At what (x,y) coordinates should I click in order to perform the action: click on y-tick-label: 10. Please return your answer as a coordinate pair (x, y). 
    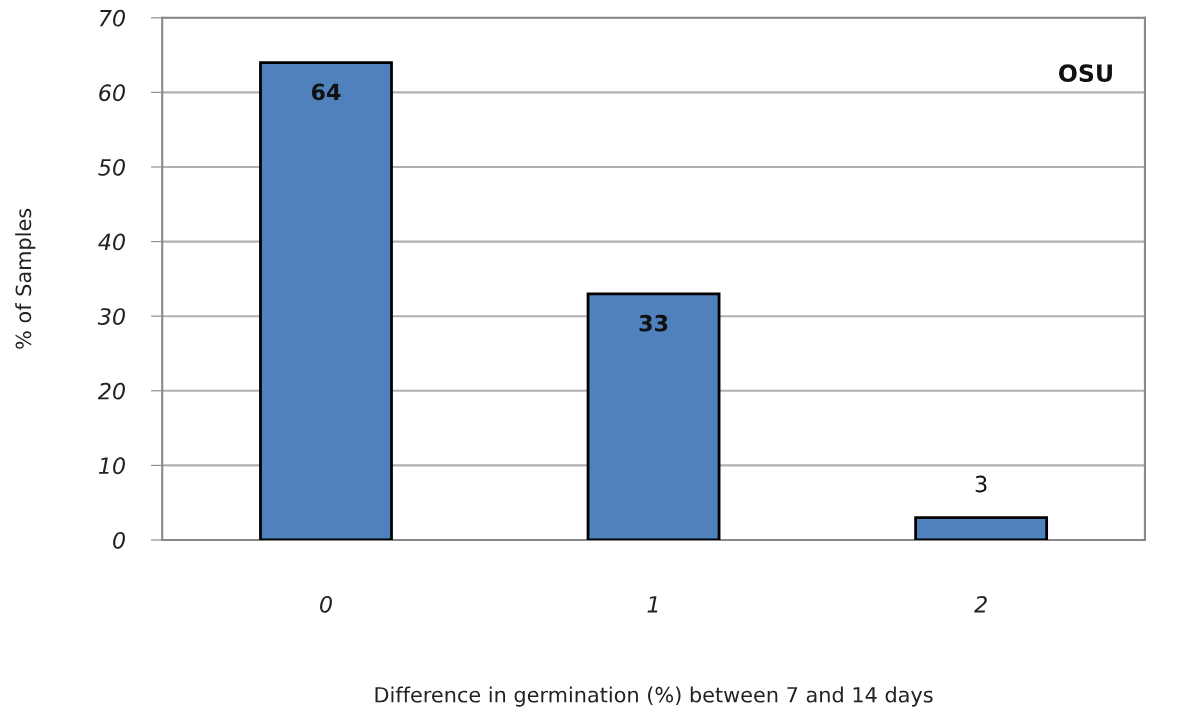
    Looking at the image, I should click on (111, 466).